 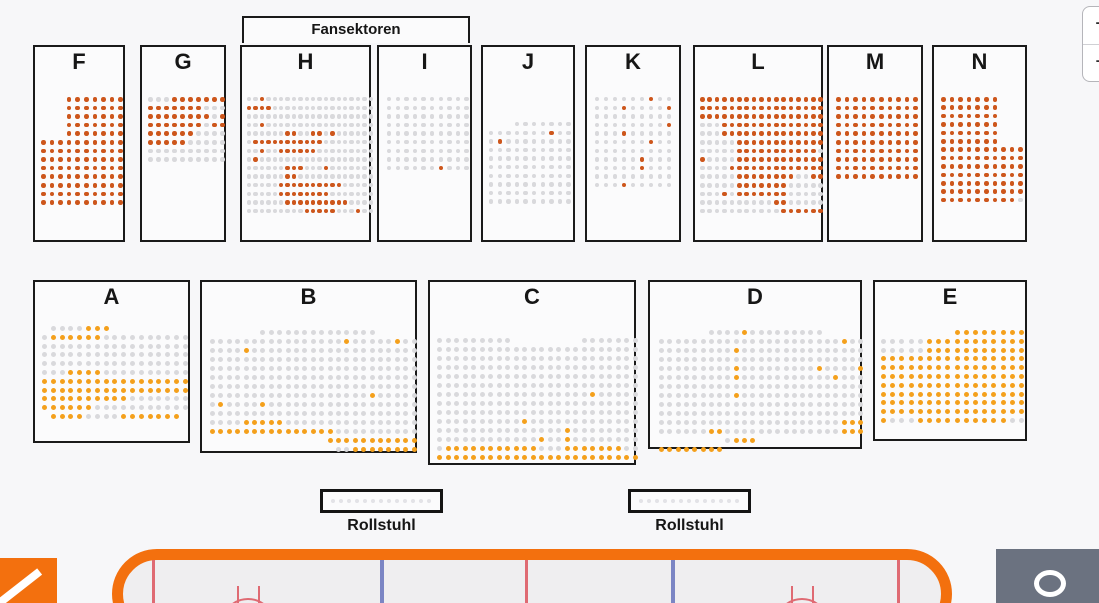 I want to click on section-F: F, so click(x=79, y=143).